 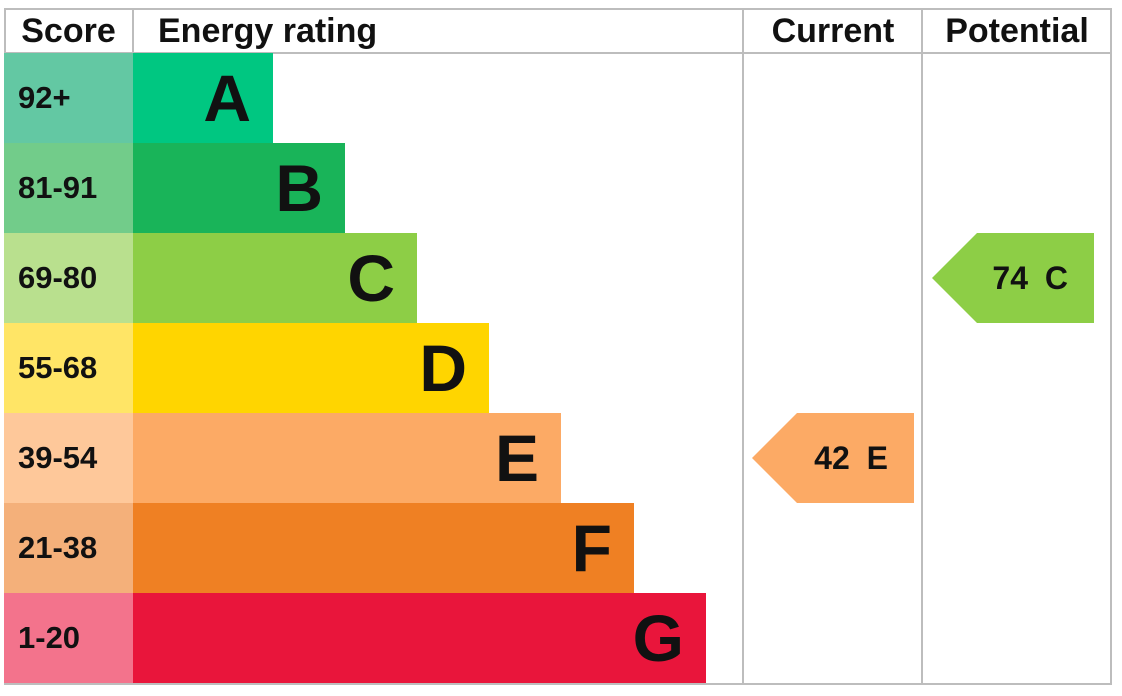 I want to click on rating-bar-b: B, so click(x=239, y=188).